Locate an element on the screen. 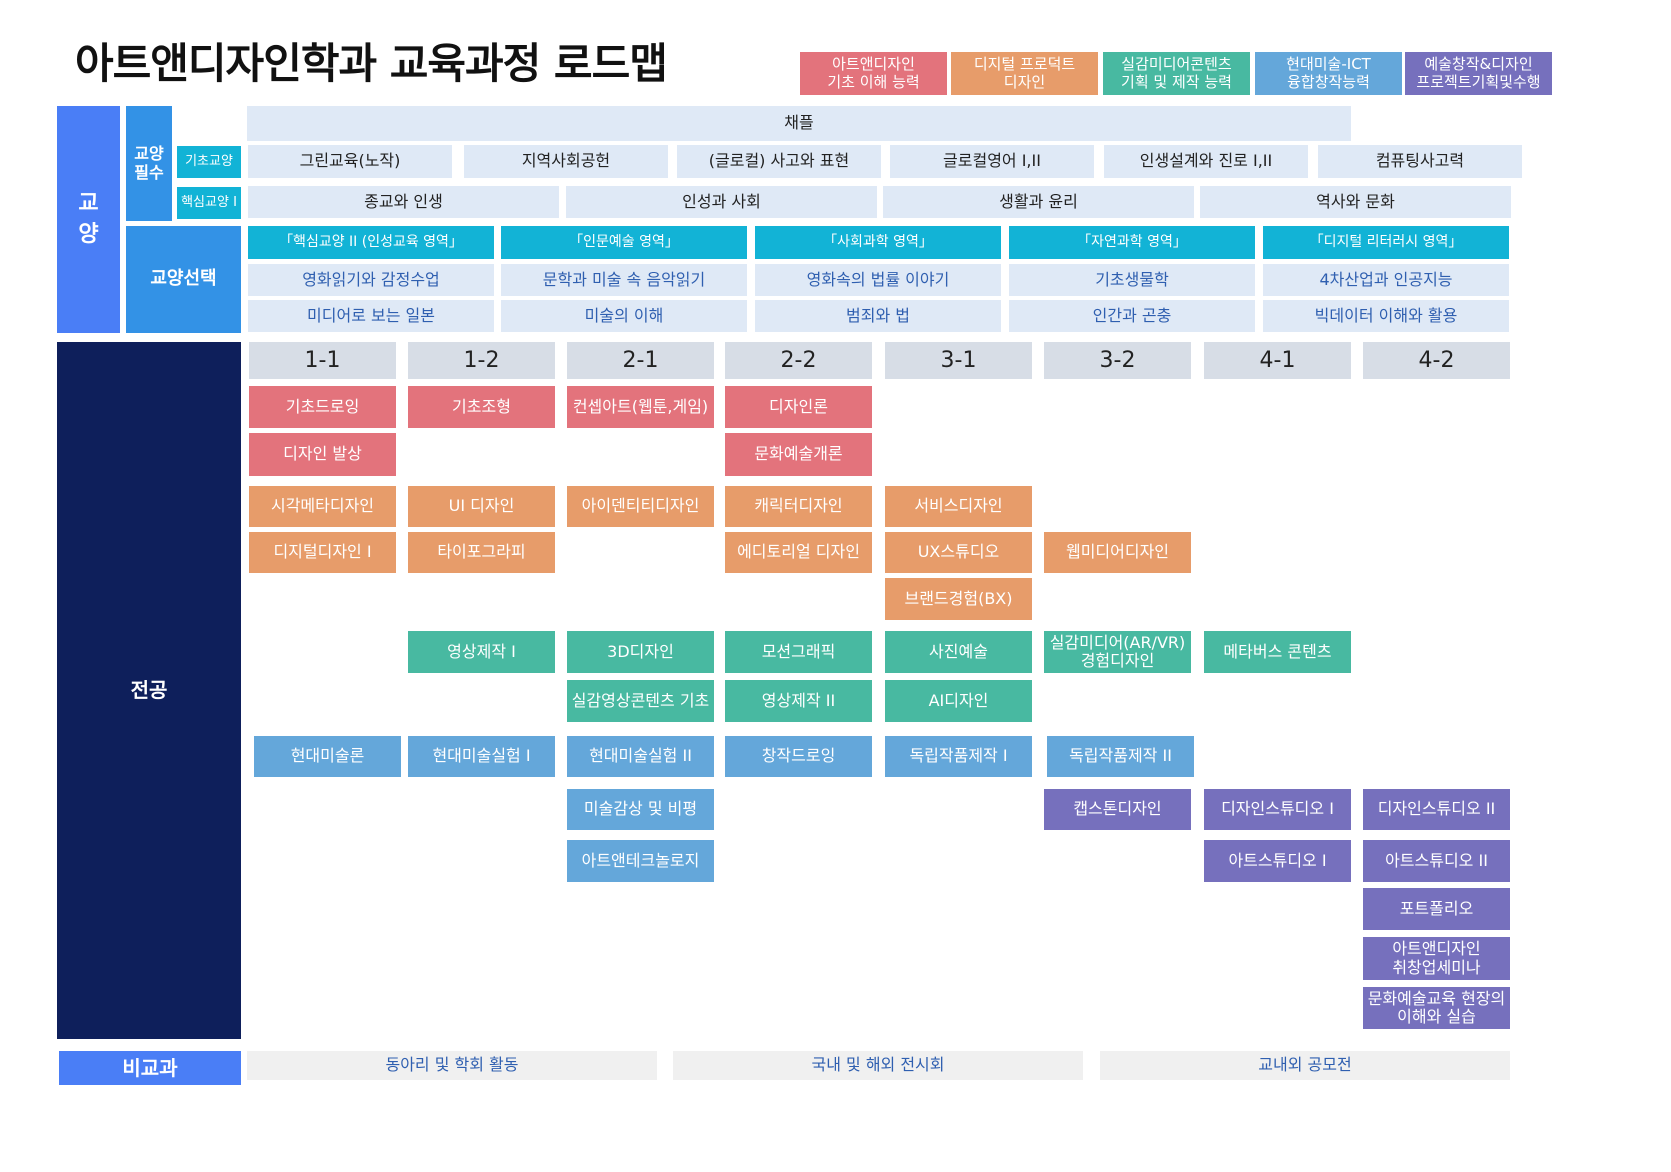 The image size is (1671, 1172). major-course-cell: 실감미디어(AR/VR) 경험디자인 is located at coordinates (1117, 652).